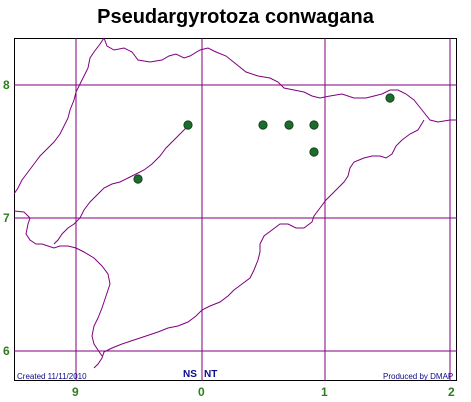 The height and width of the screenshot is (402, 471). Describe the element at coordinates (122, 184) in the screenshot. I see `coastline-secondary` at that location.